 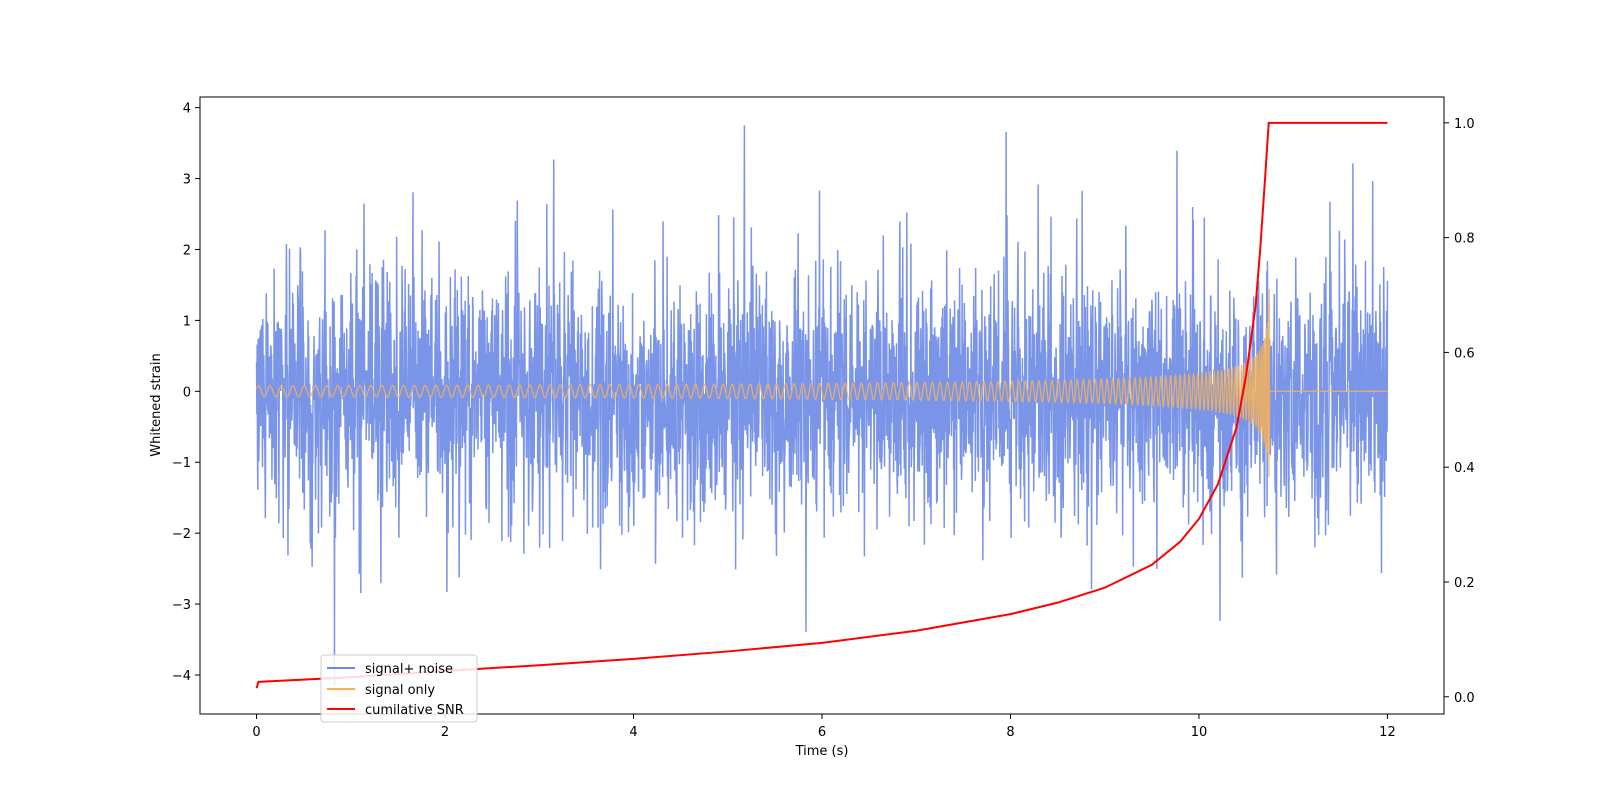 I want to click on x-tick-label: 6, so click(x=822, y=732).